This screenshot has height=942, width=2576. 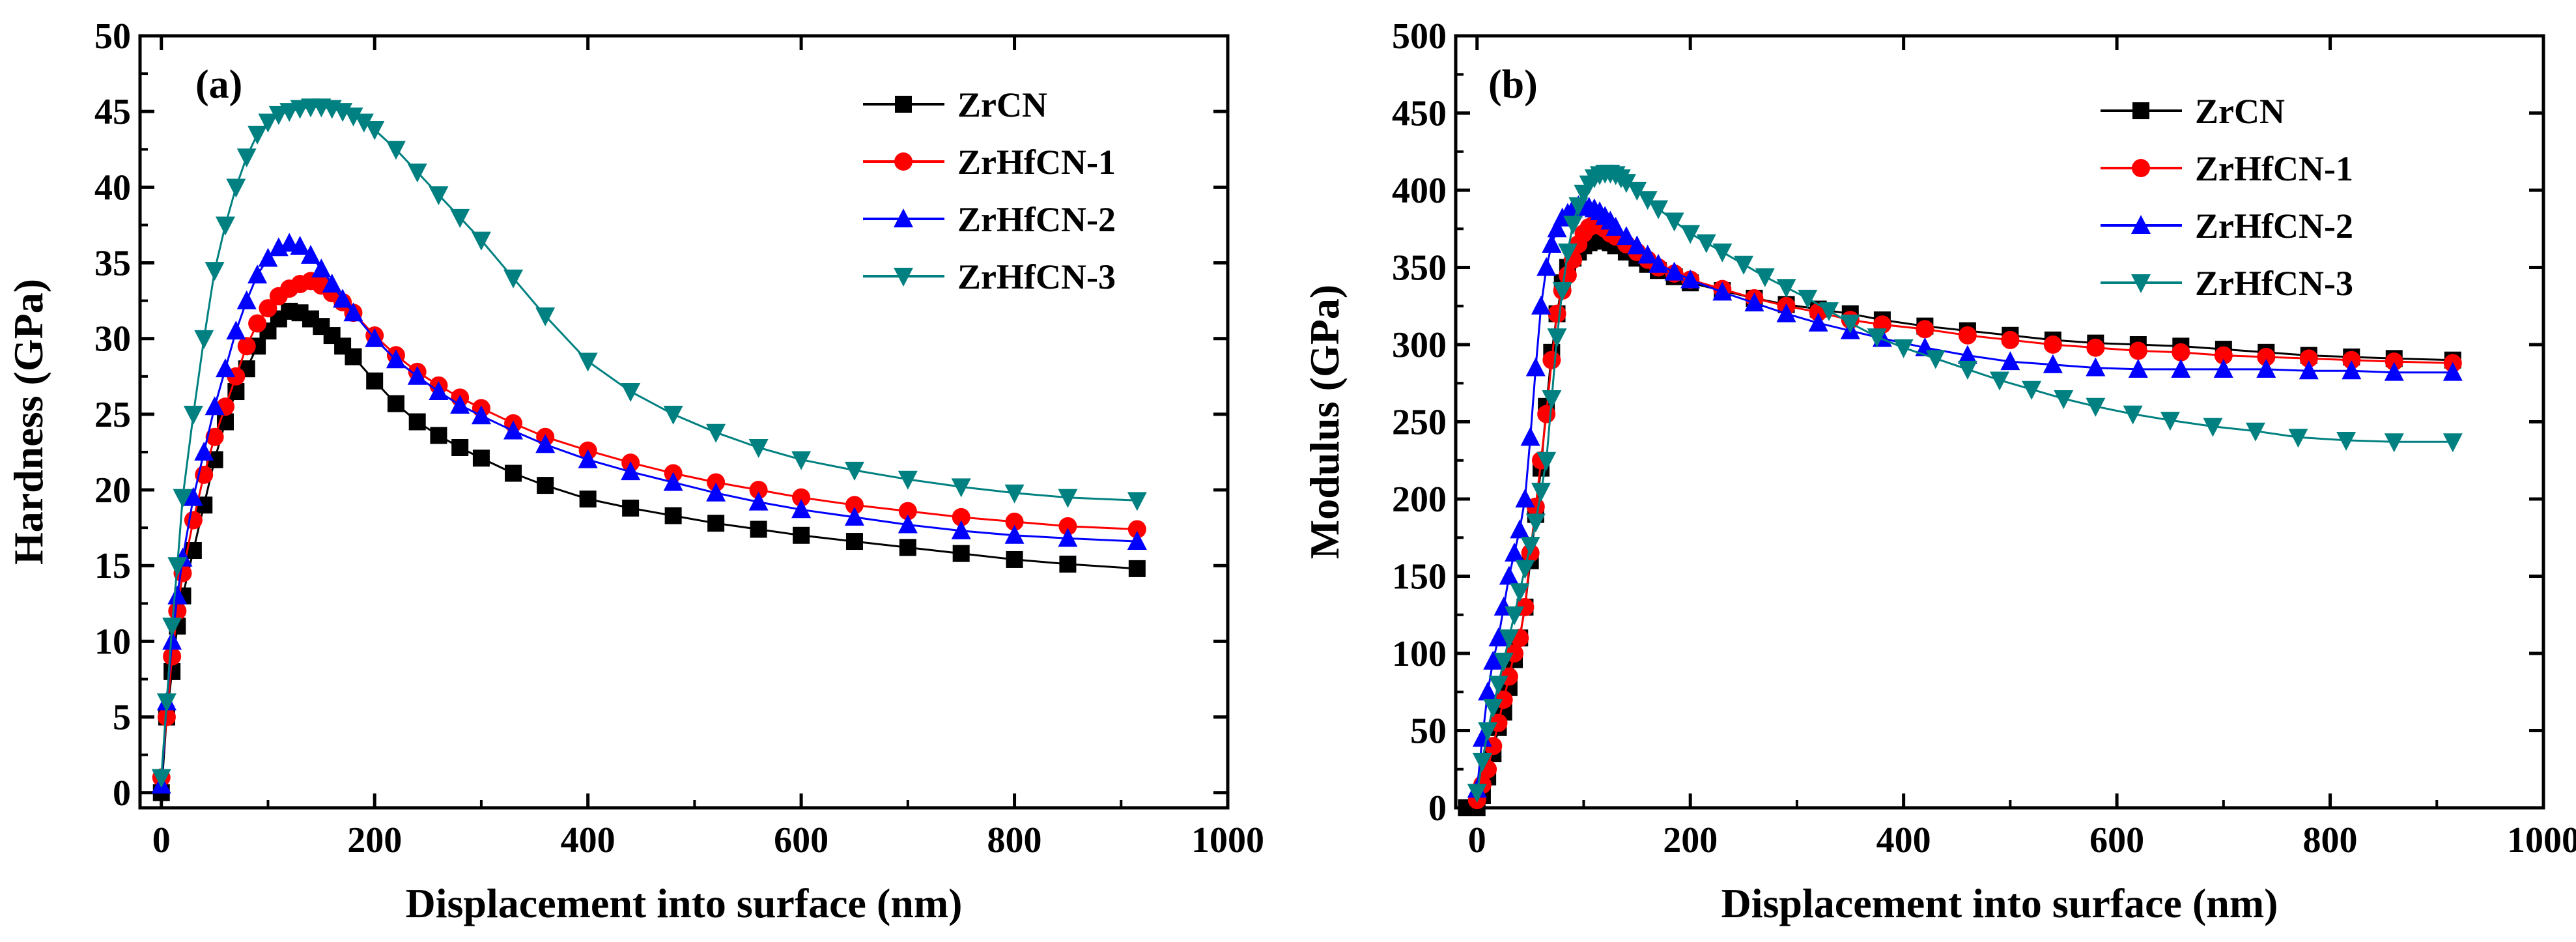 I want to click on panel-label: (a), so click(x=218, y=85).